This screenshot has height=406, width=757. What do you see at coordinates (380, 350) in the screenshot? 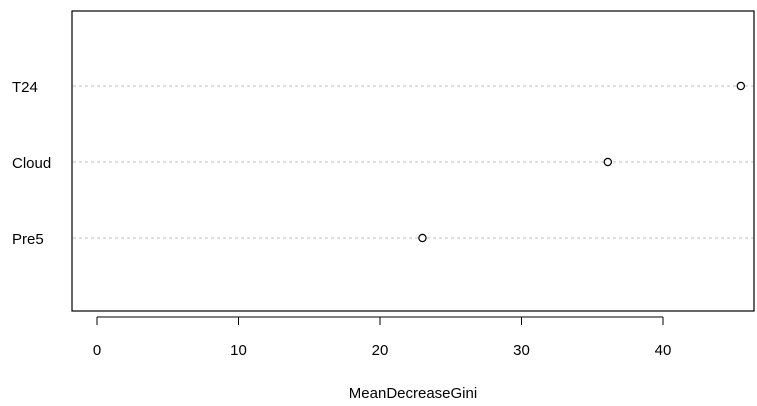
I see `x-tick-label: 20` at bounding box center [380, 350].